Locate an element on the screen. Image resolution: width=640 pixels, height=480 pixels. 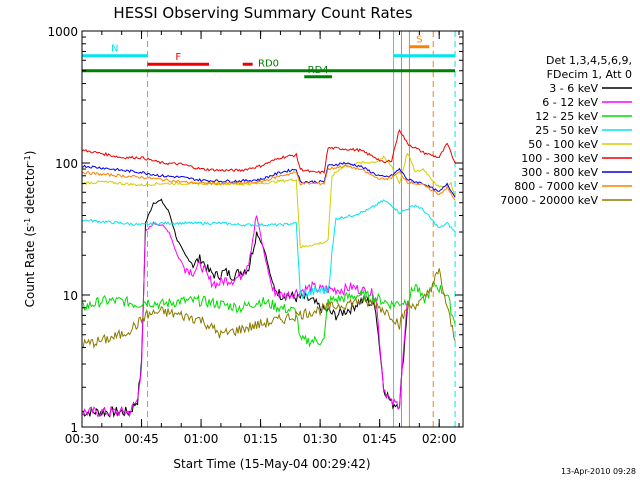
legend-label-6: 300 - 800 keV is located at coordinates (559, 172).